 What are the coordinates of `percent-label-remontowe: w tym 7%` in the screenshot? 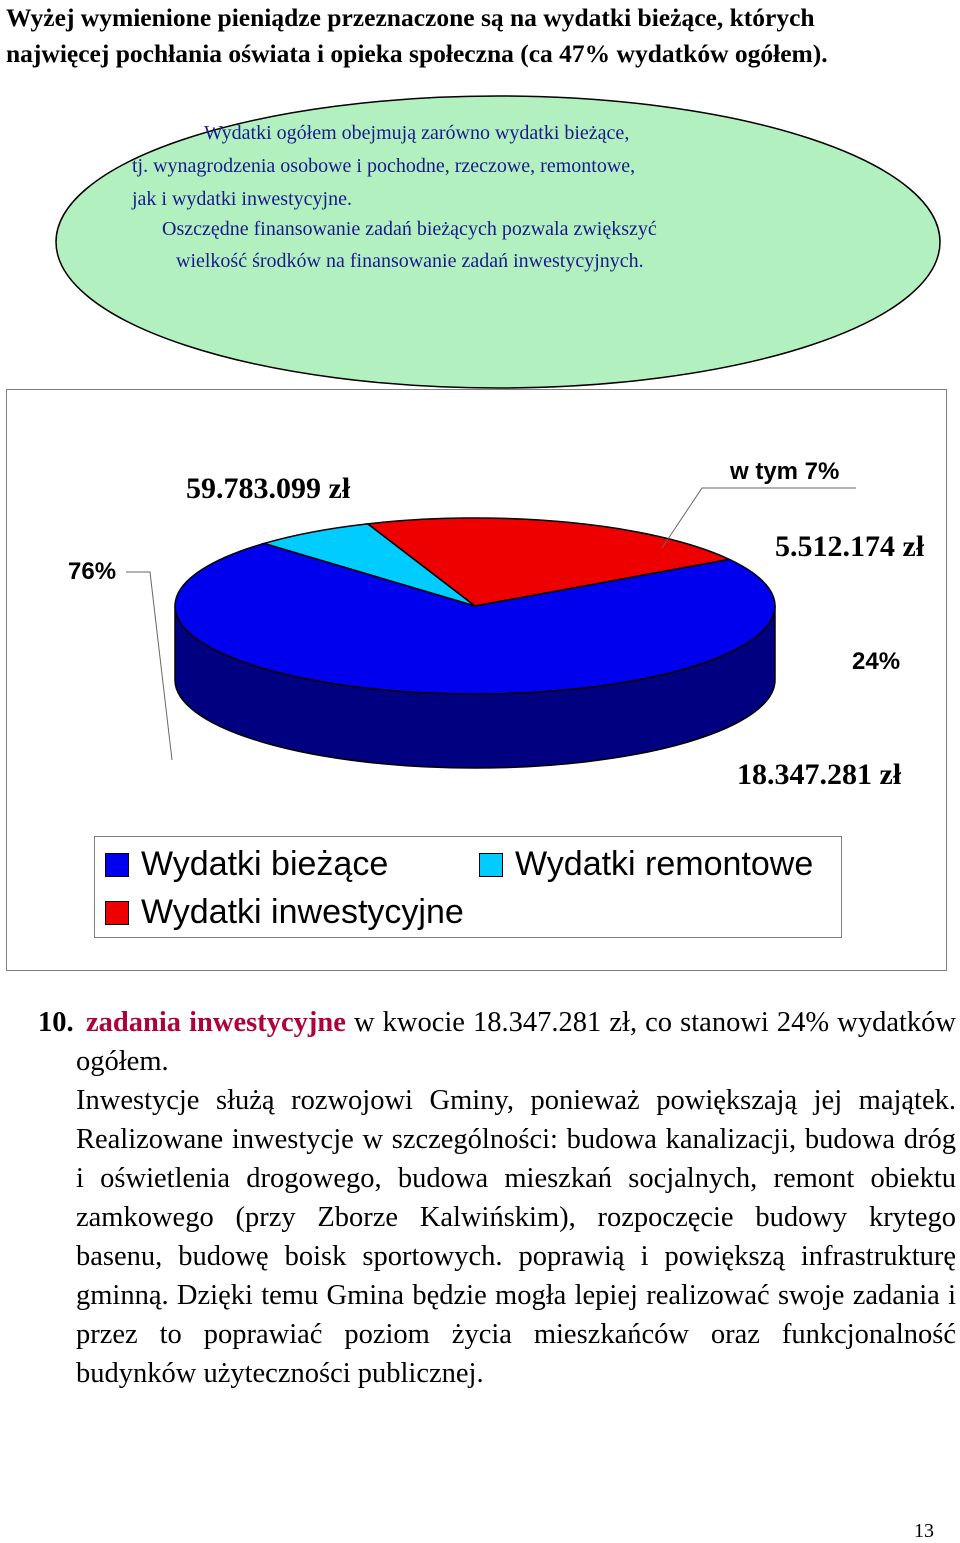 It's located at (785, 471).